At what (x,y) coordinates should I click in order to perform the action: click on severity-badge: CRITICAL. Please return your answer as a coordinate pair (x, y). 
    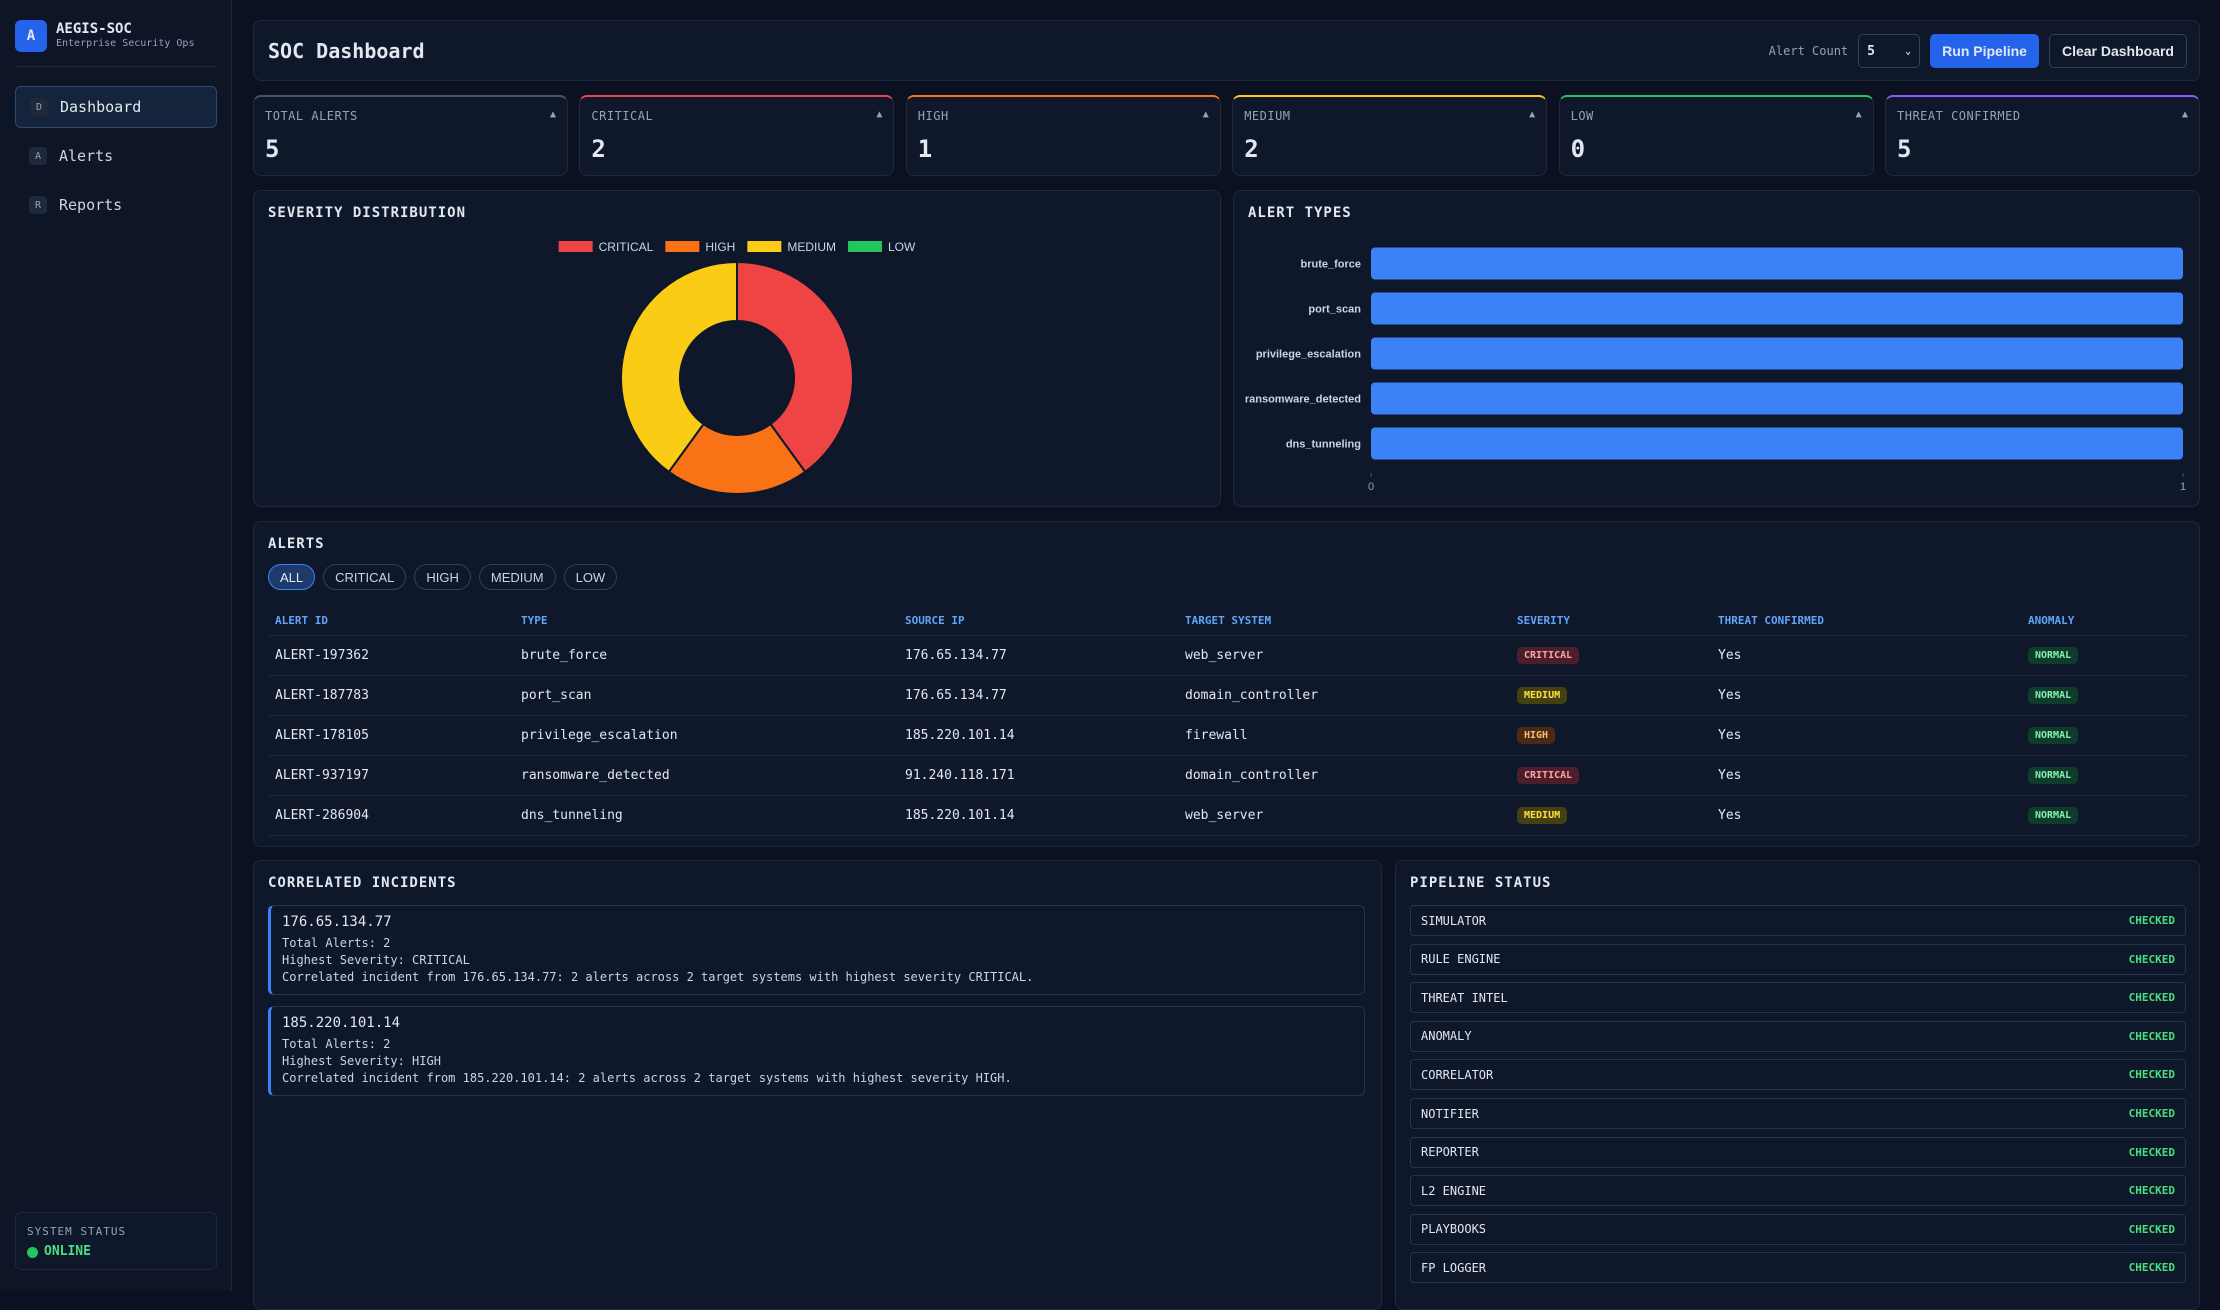
    Looking at the image, I should click on (1548, 775).